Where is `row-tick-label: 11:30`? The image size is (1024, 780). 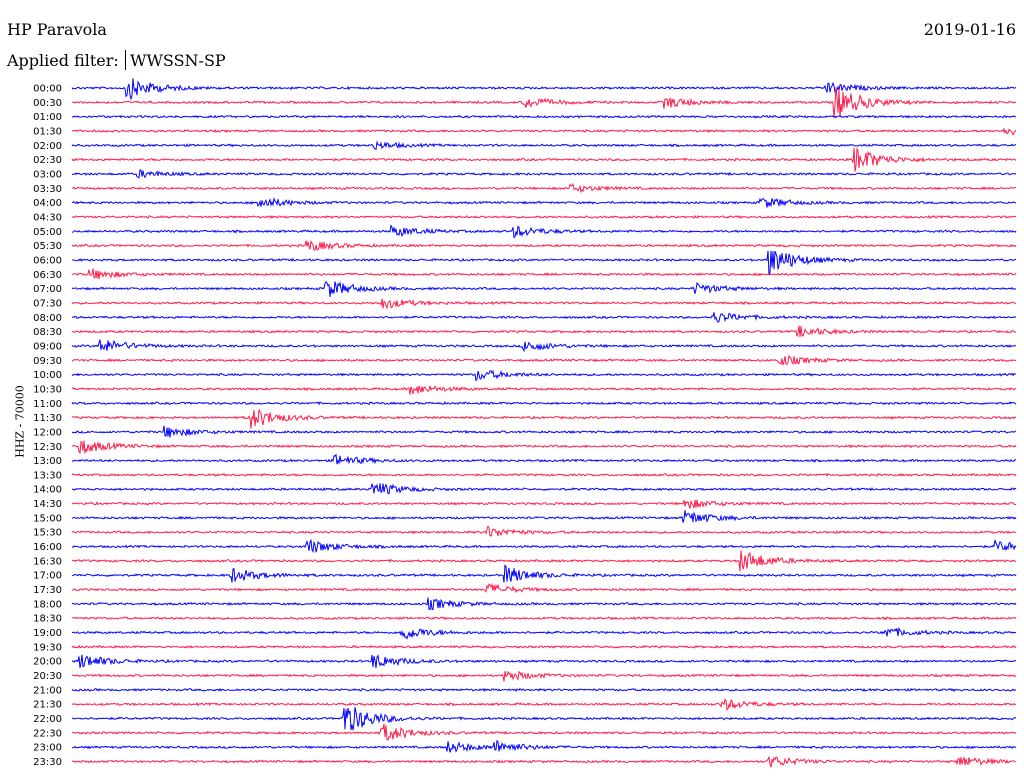
row-tick-label: 11:30 is located at coordinates (47, 418).